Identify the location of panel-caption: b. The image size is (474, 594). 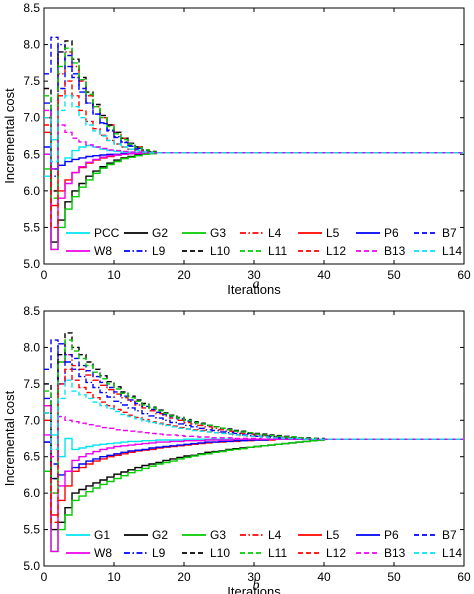
(256, 585).